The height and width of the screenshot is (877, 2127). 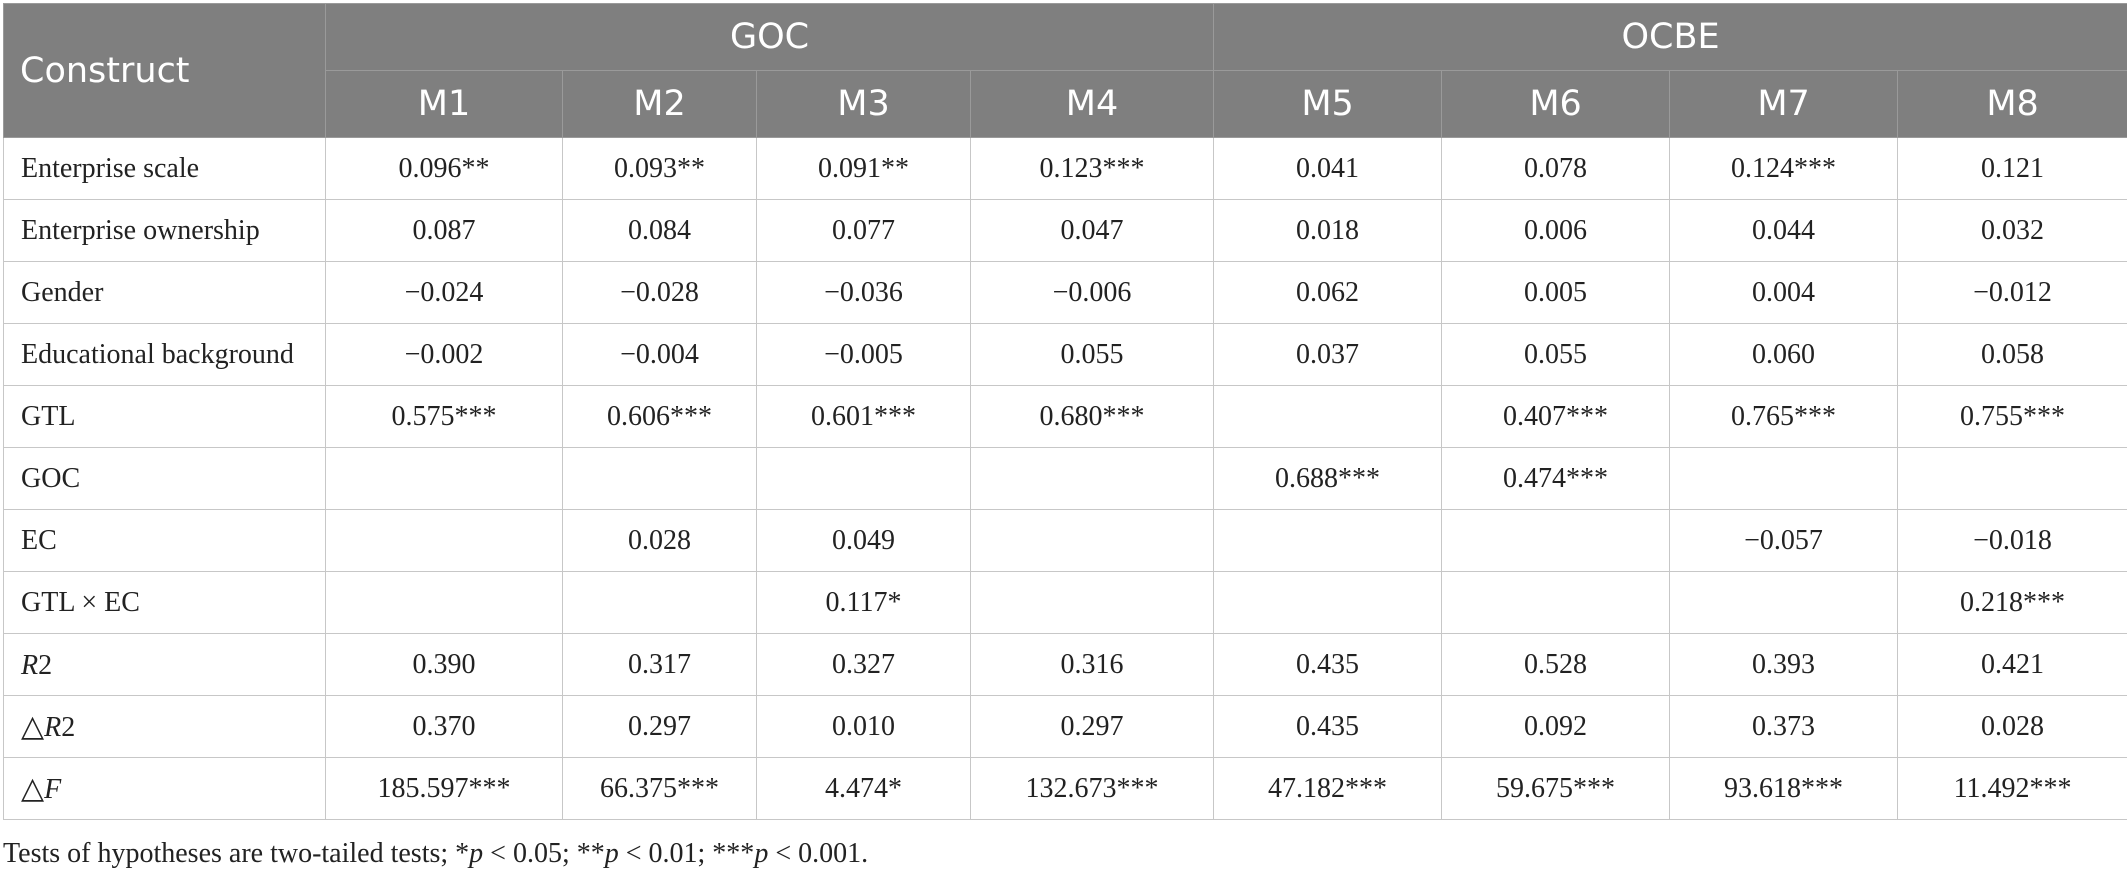 What do you see at coordinates (164, 602) in the screenshot?
I see `row-label: GTL × EC` at bounding box center [164, 602].